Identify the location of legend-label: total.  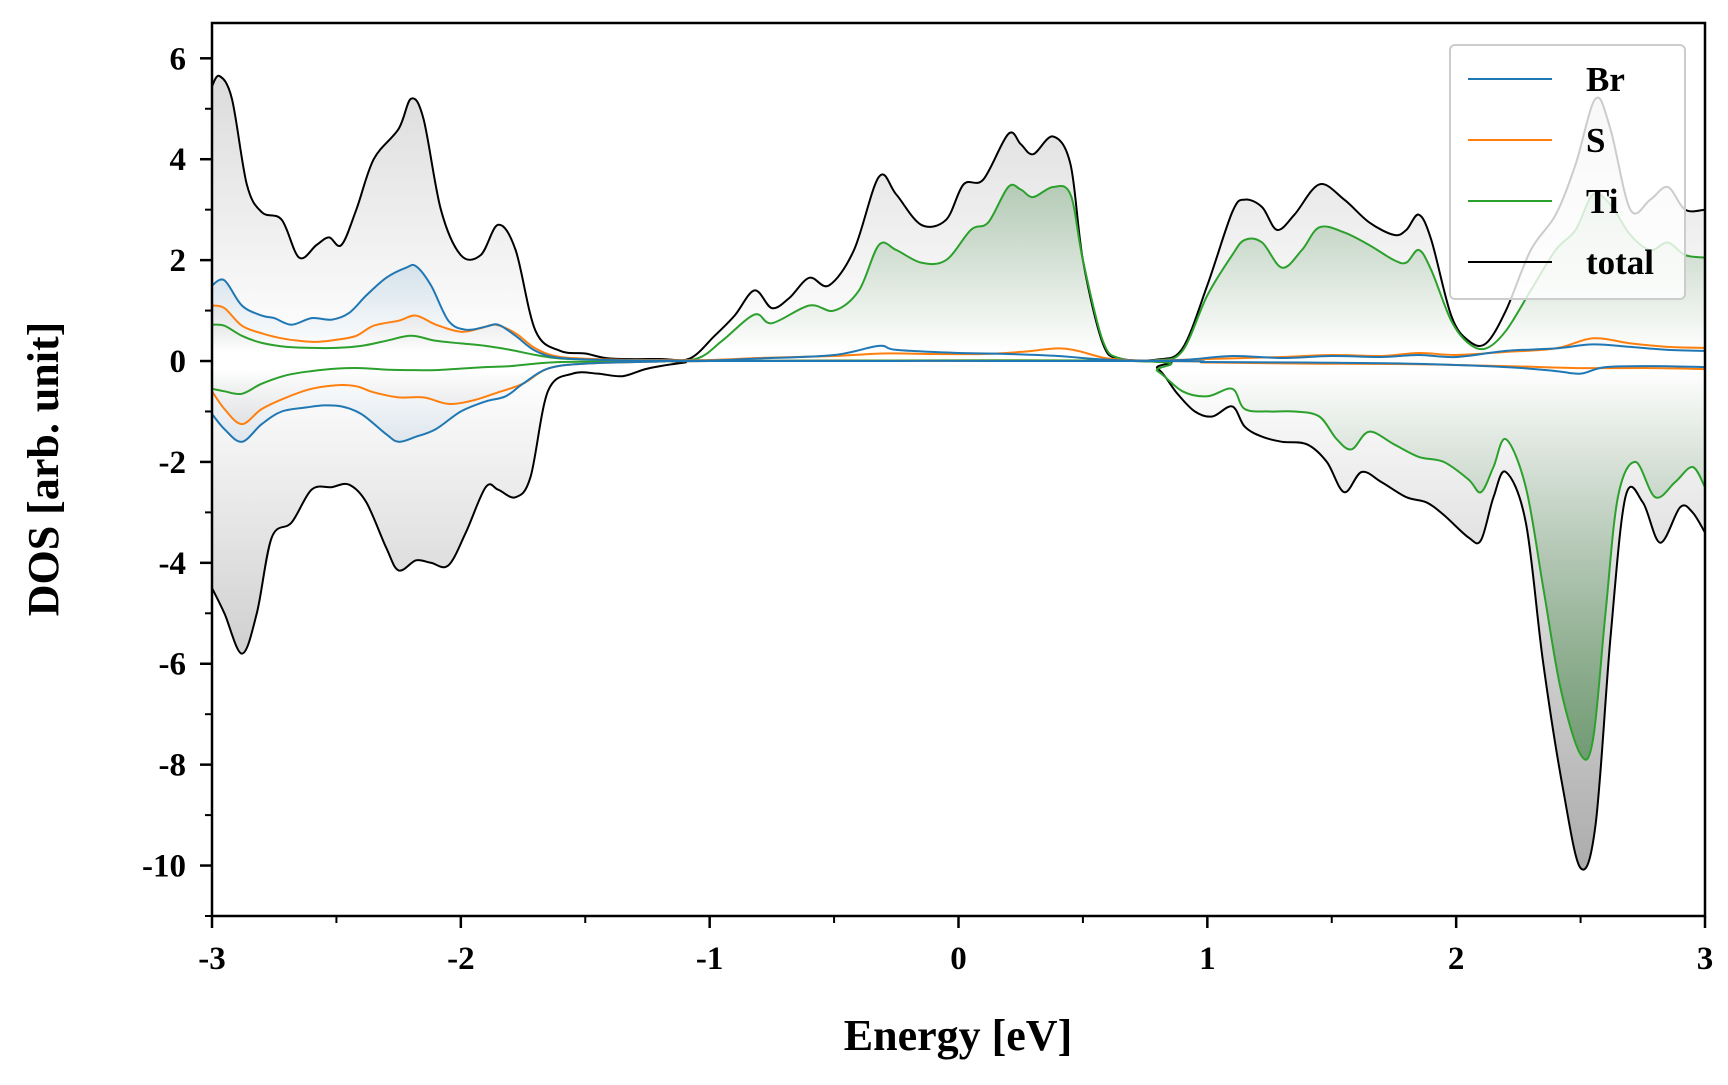
(1620, 262).